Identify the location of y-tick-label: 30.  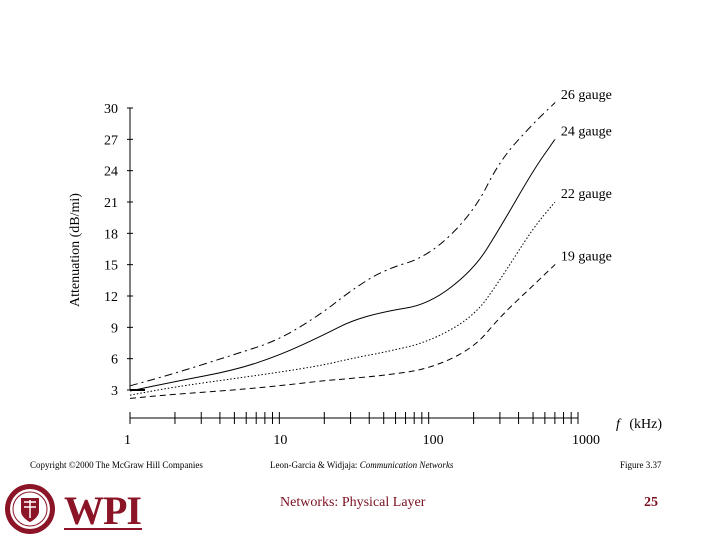
(111, 109).